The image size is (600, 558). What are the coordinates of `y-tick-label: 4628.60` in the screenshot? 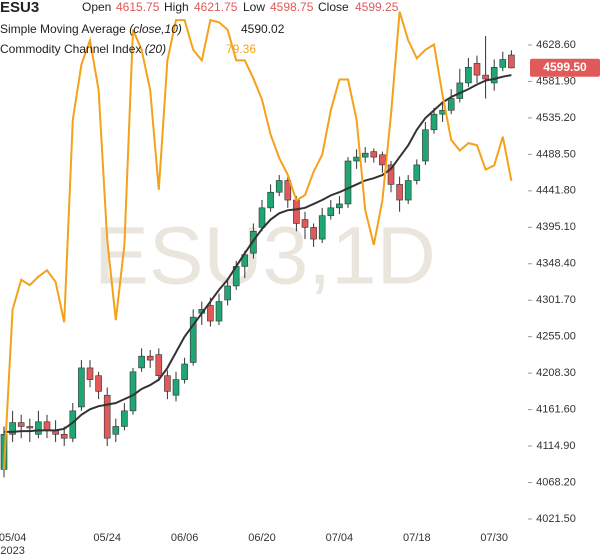 It's located at (556, 45).